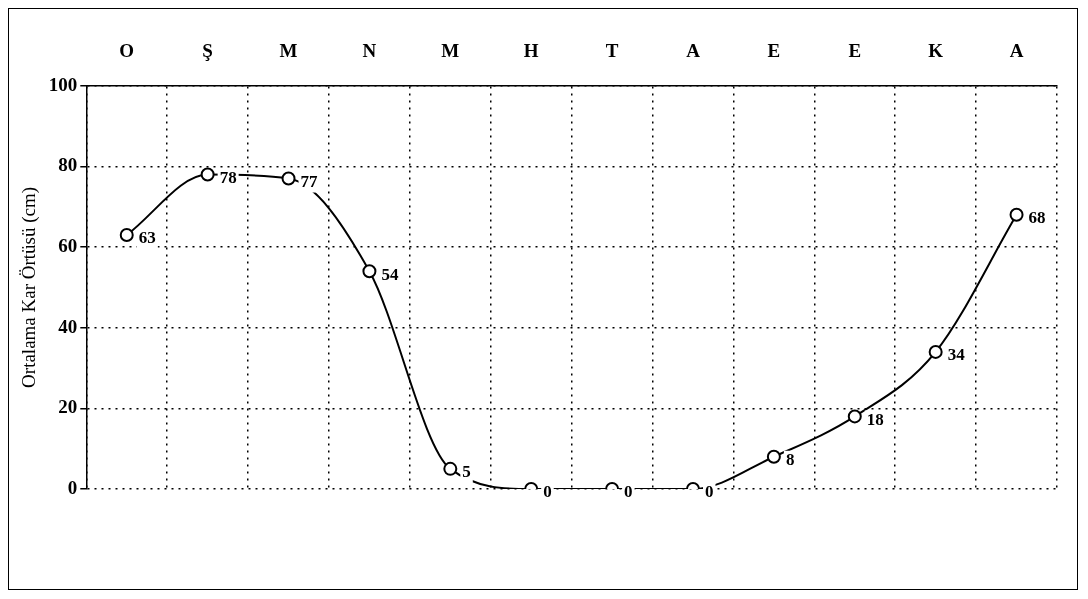 This screenshot has width=1088, height=599. I want to click on data-label: 8, so click(790, 460).